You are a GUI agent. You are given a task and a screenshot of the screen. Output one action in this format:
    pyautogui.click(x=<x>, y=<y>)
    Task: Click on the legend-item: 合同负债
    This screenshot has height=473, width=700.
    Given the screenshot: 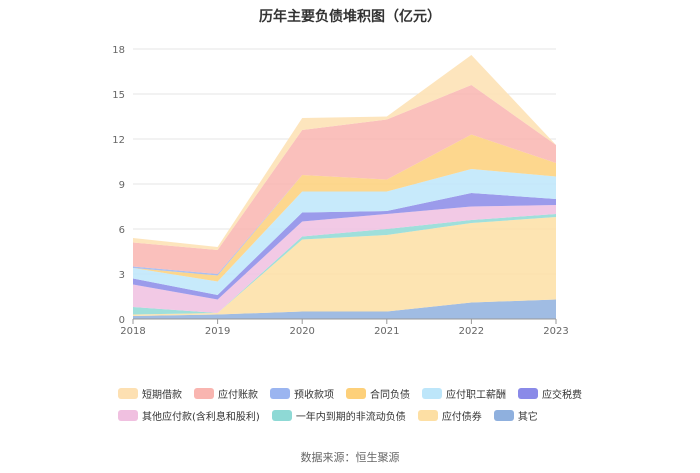 What is the action you would take?
    pyautogui.click(x=378, y=393)
    